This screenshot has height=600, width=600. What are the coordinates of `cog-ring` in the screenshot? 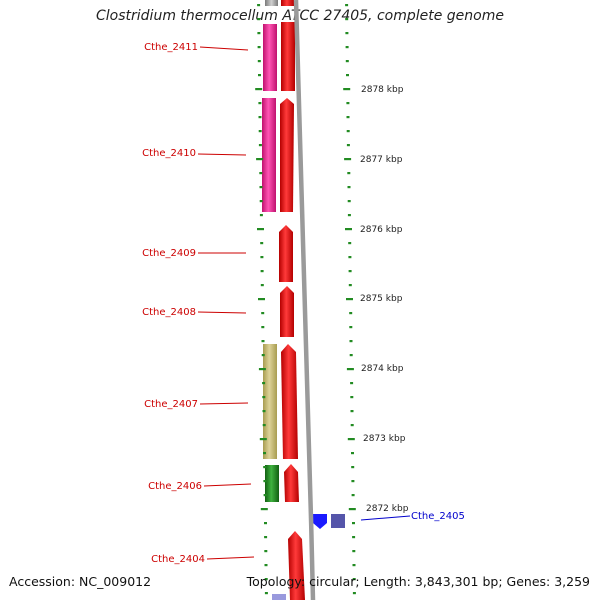 It's located at (303, 312).